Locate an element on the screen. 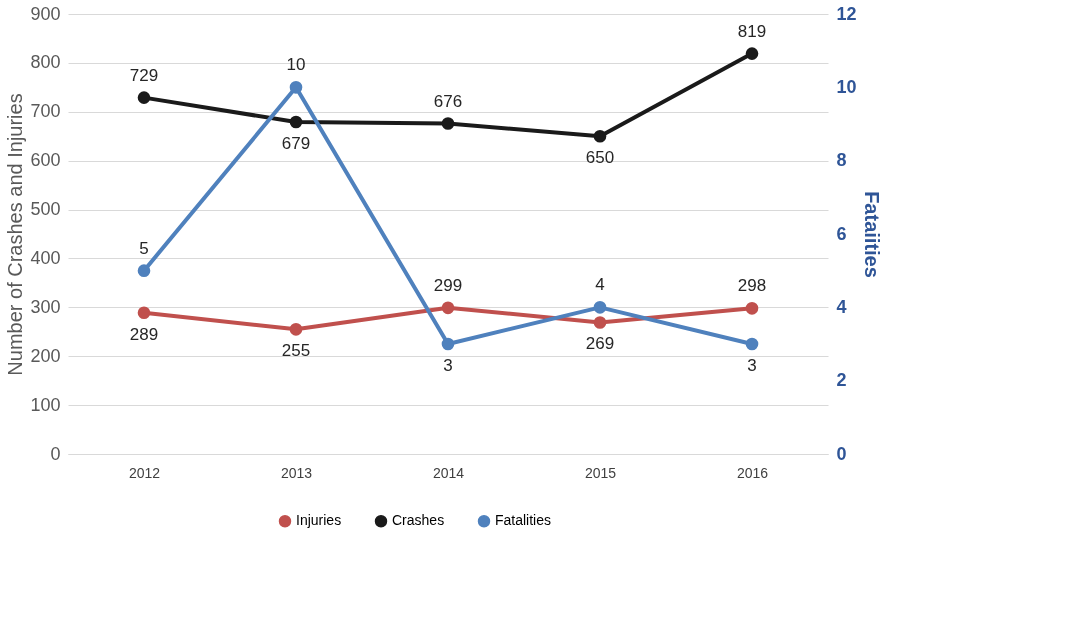 The width and height of the screenshot is (1075, 641). y2-tick-label: 12 is located at coordinates (846, 13).